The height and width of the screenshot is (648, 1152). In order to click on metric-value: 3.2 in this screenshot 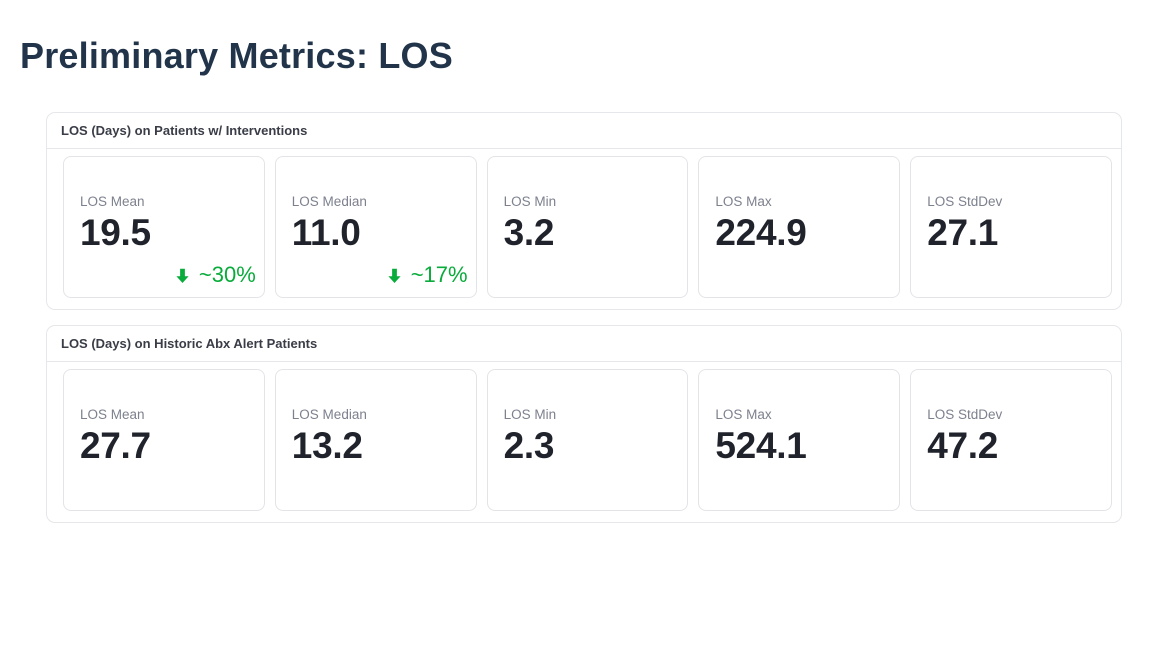, I will do `click(529, 232)`.